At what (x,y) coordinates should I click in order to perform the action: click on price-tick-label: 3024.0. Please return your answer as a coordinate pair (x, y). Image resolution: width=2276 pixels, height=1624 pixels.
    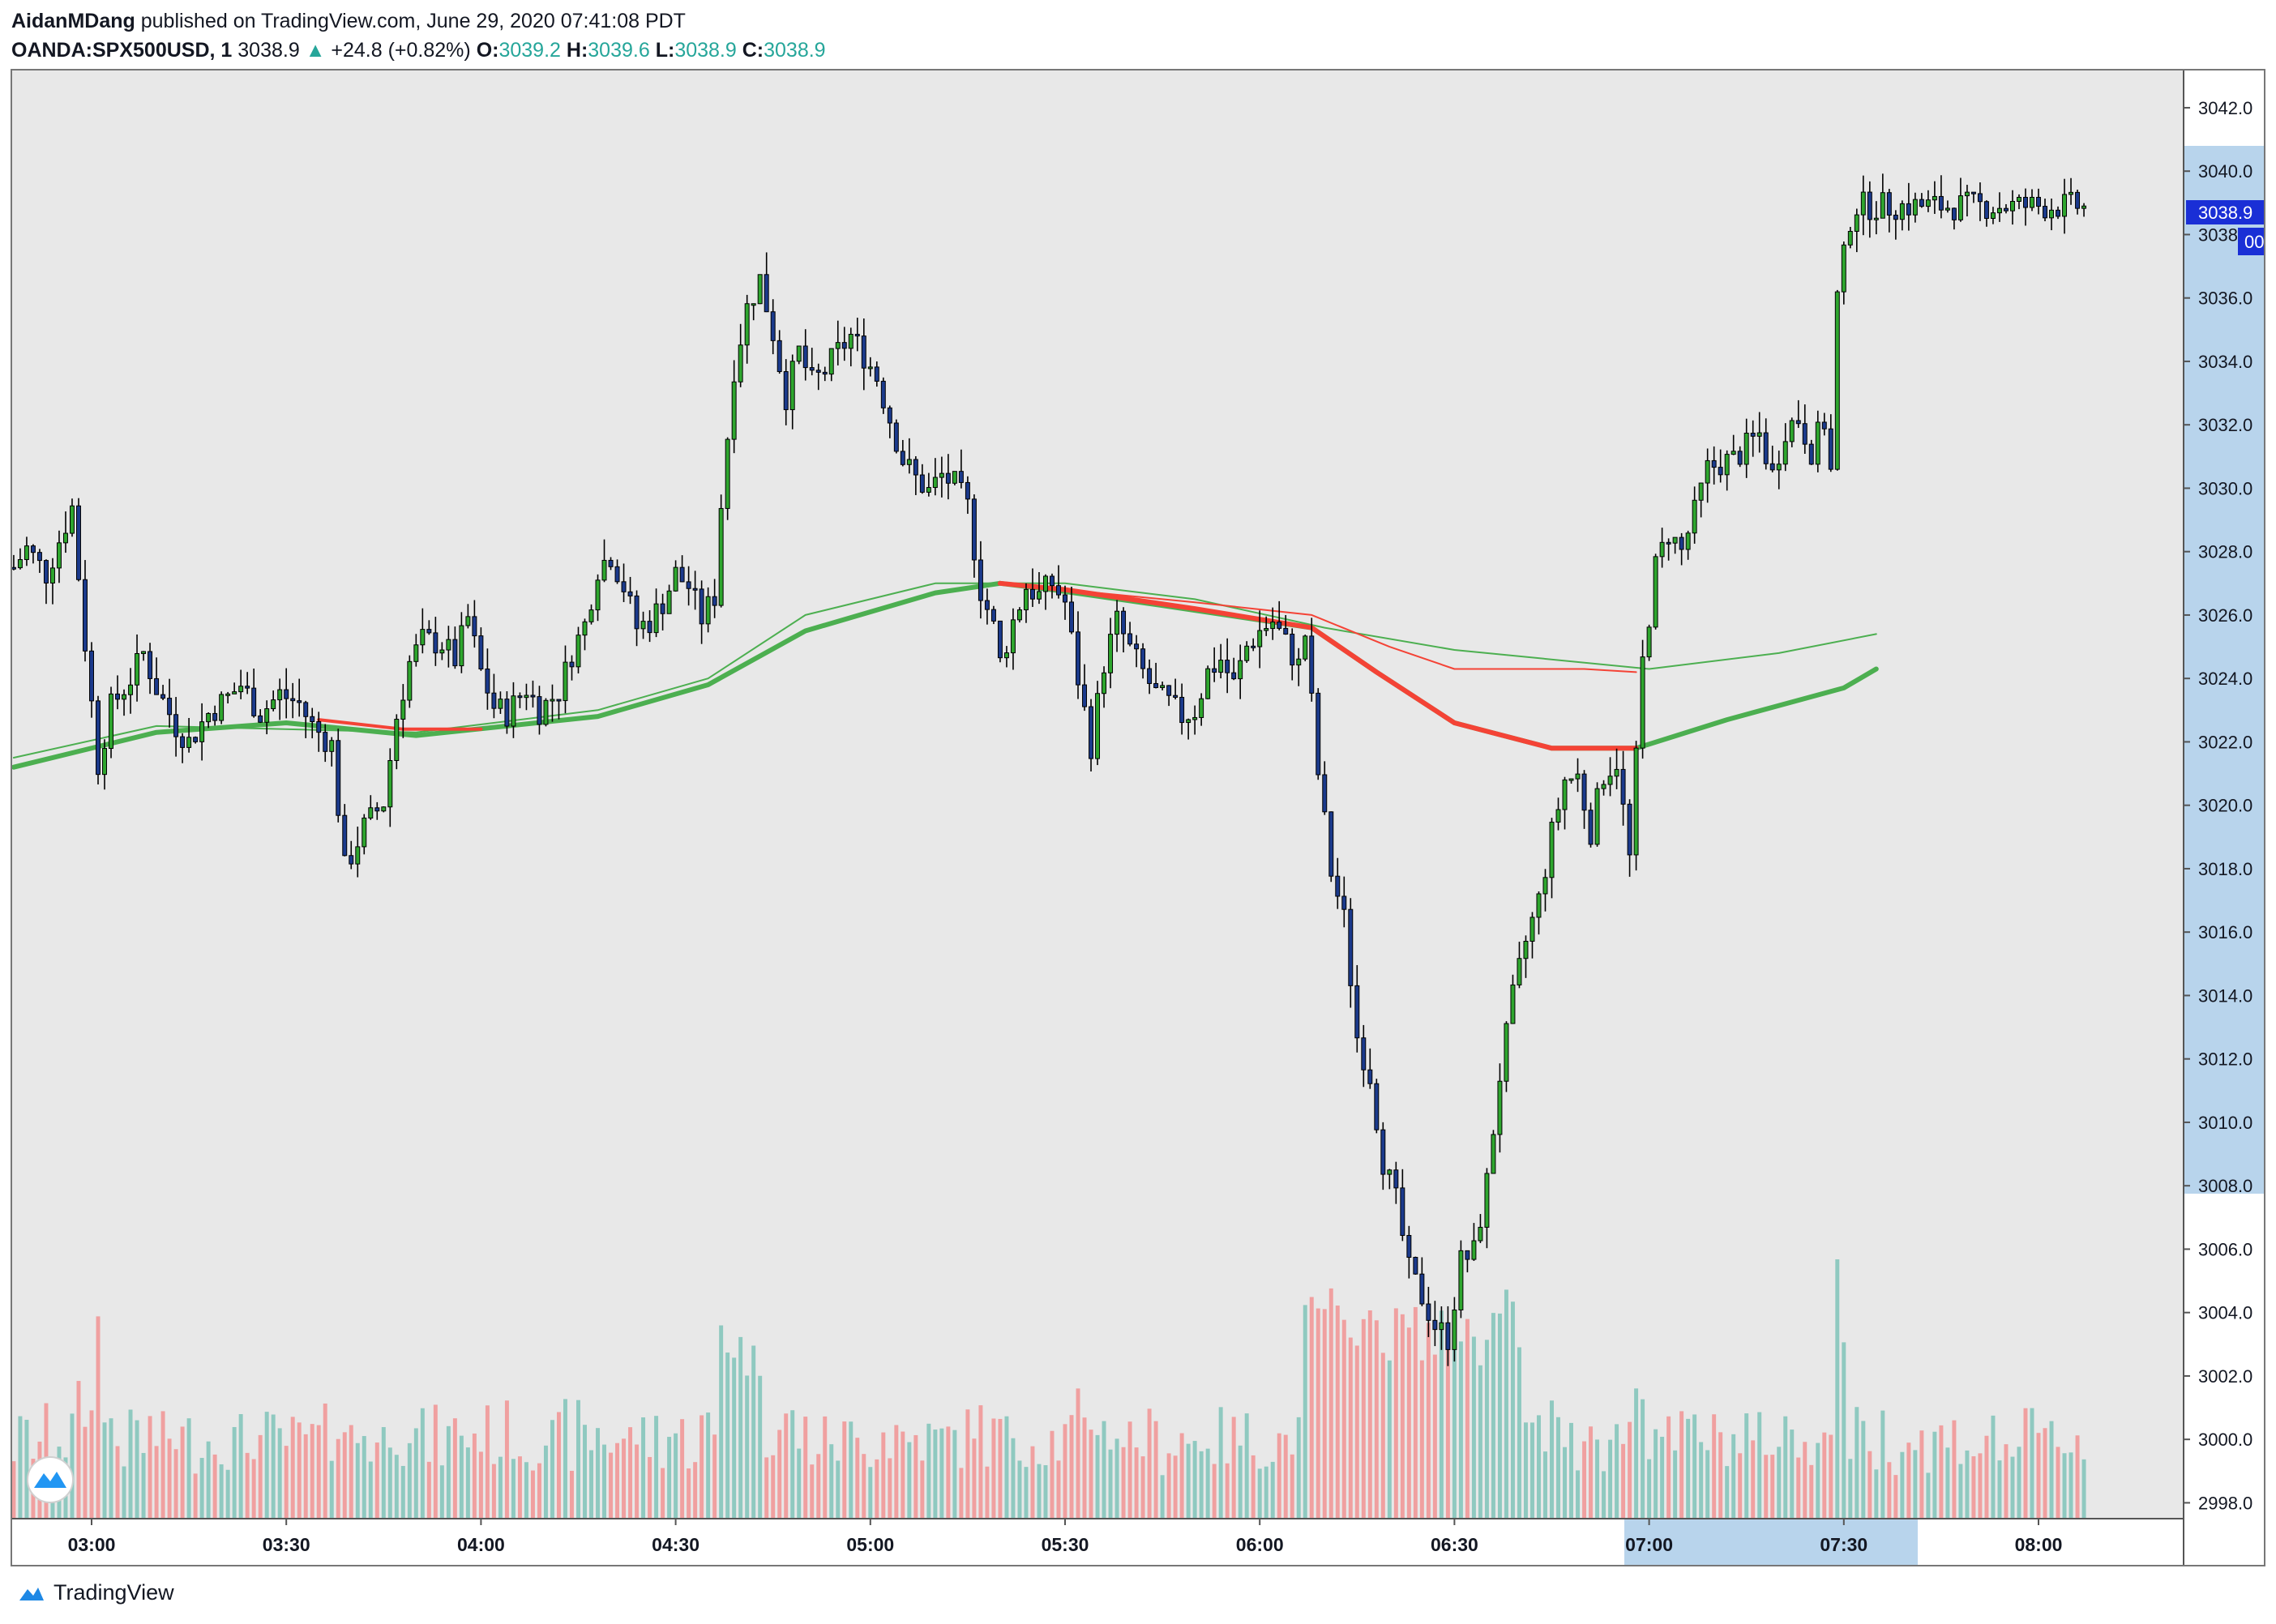
    Looking at the image, I should click on (2225, 679).